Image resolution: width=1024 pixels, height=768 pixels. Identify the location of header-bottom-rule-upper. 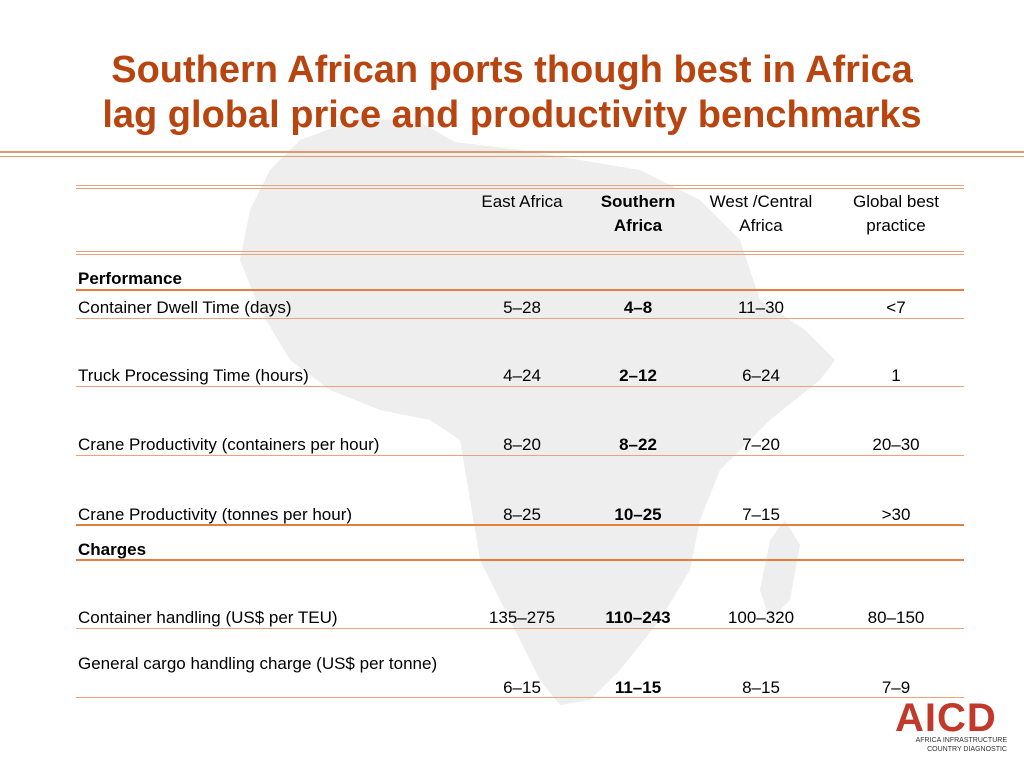
(520, 251).